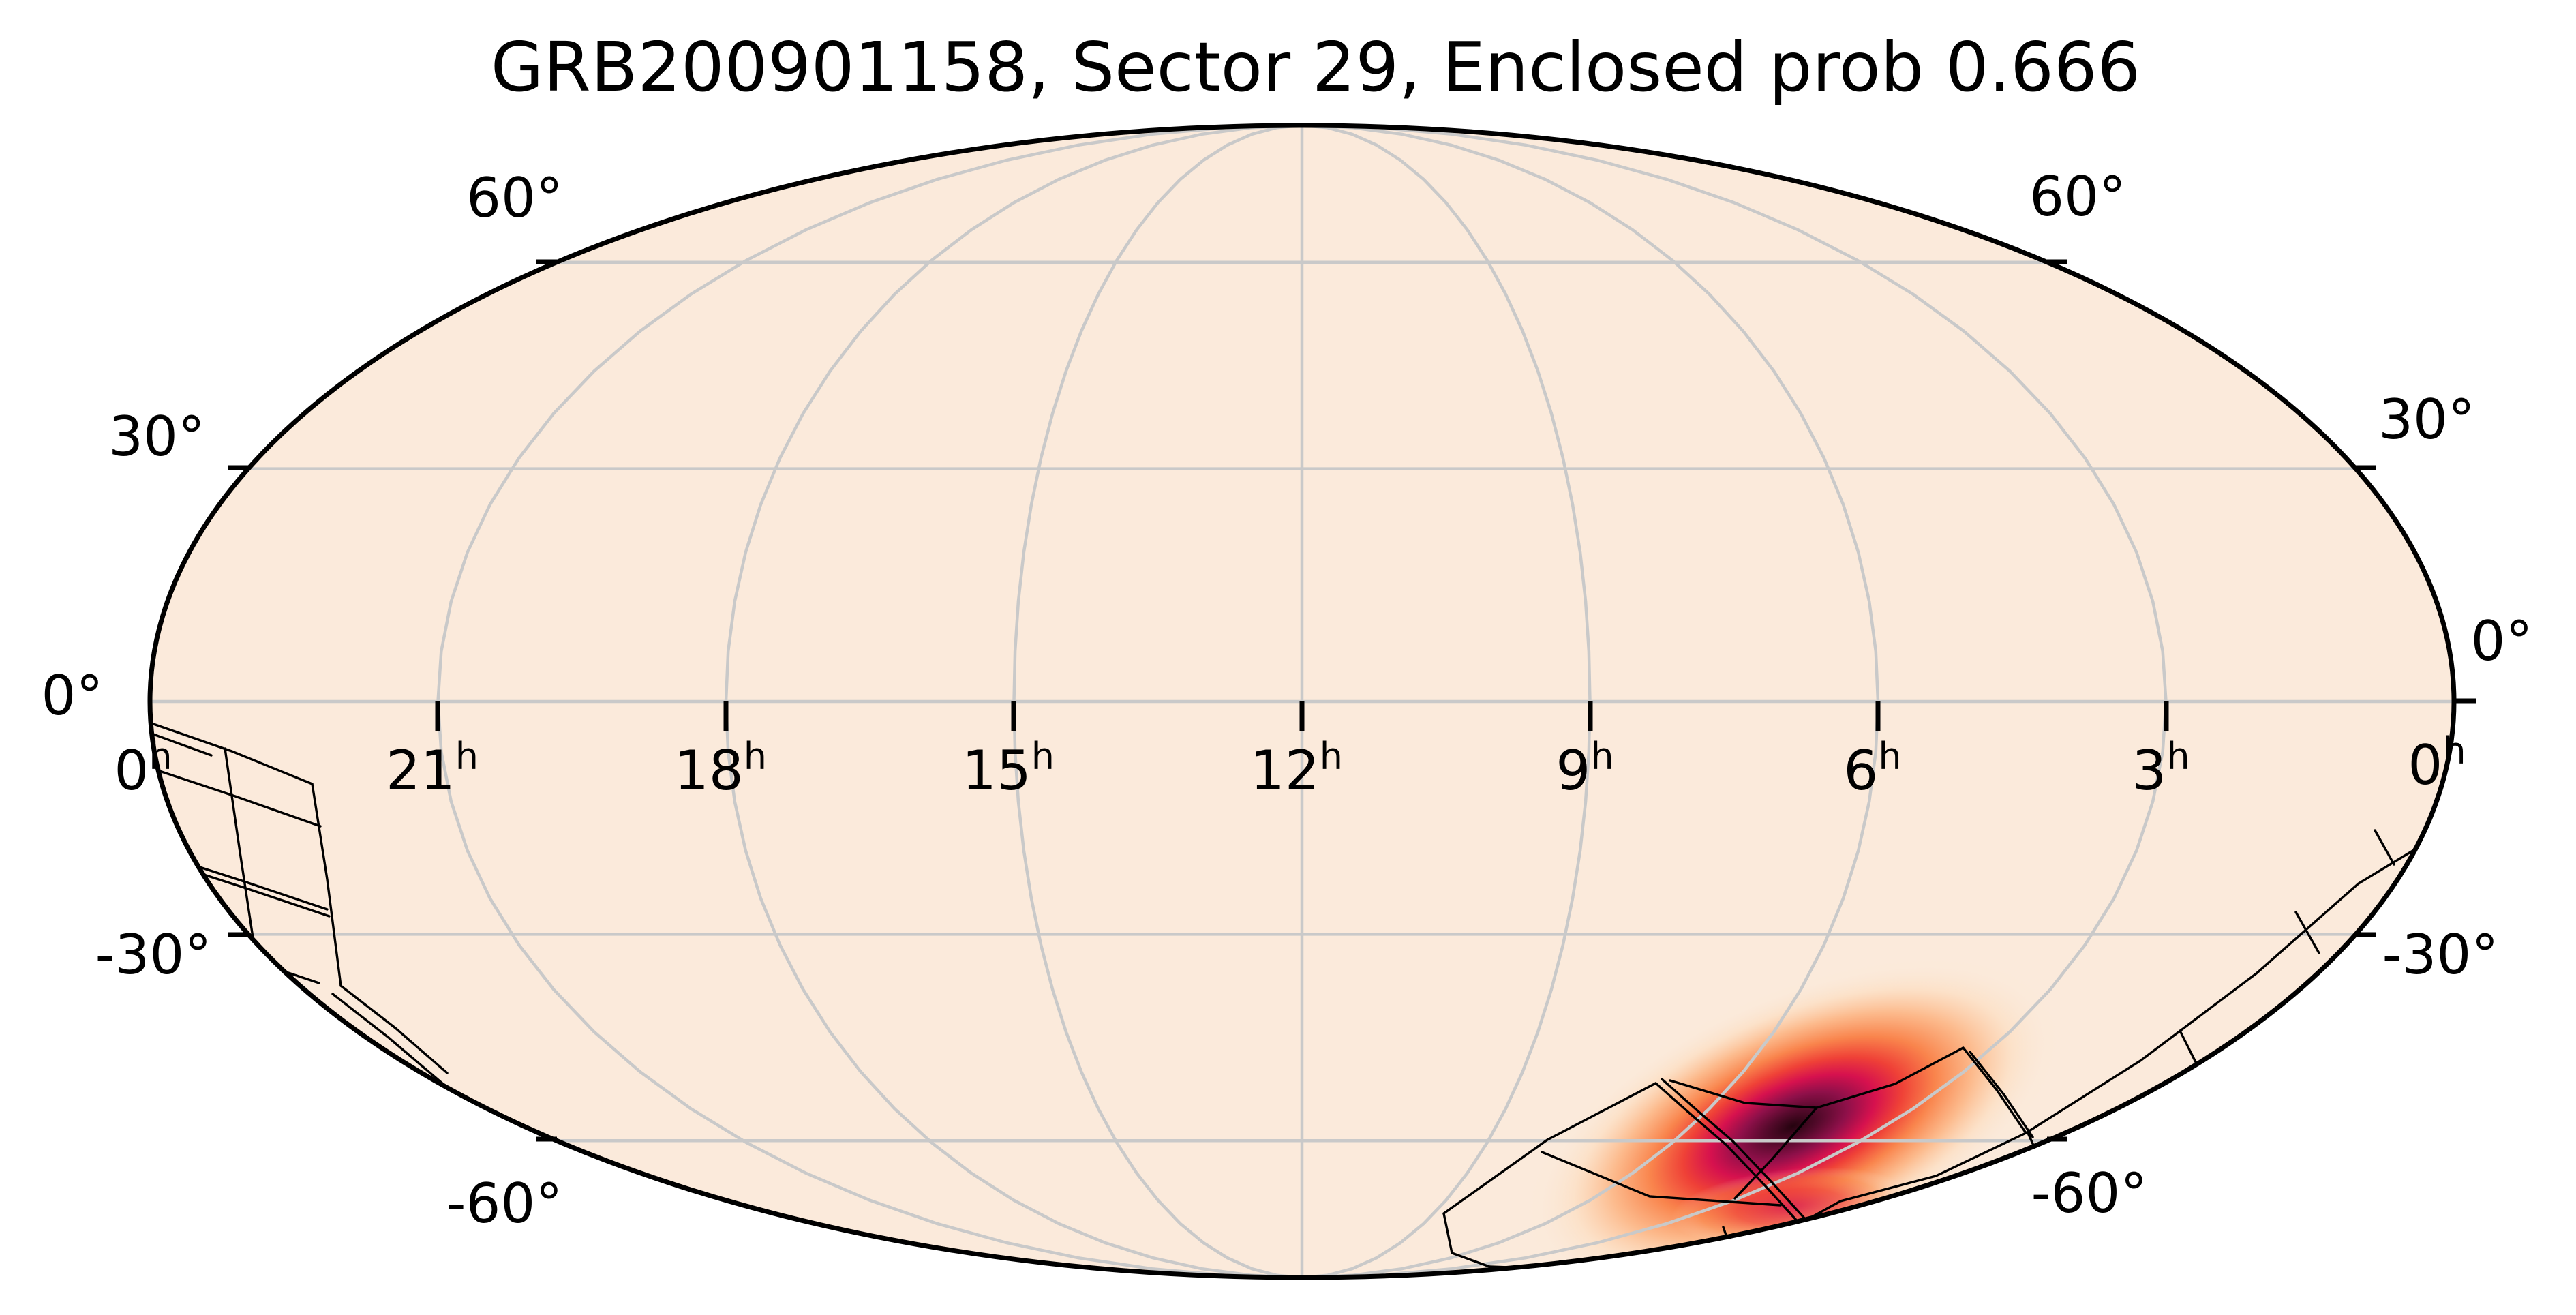 This screenshot has height=1315, width=2576. Describe the element at coordinates (1872, 768) in the screenshot. I see `ra-tick-label: 6h` at that location.